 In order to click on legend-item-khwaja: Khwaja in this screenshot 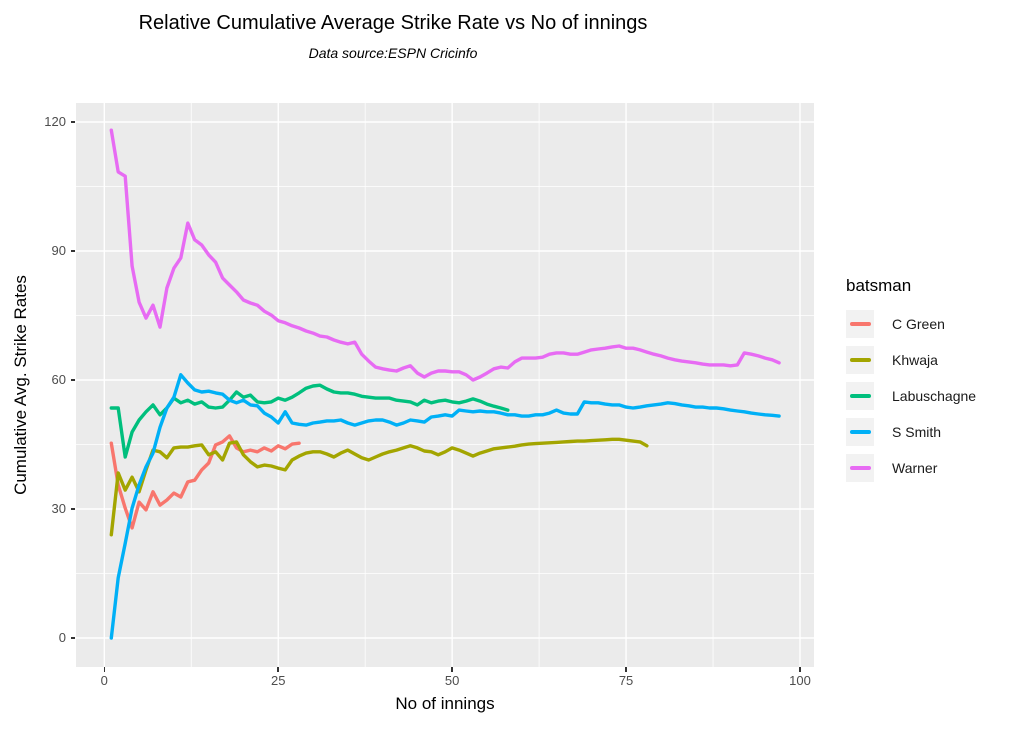, I will do `click(911, 360)`.